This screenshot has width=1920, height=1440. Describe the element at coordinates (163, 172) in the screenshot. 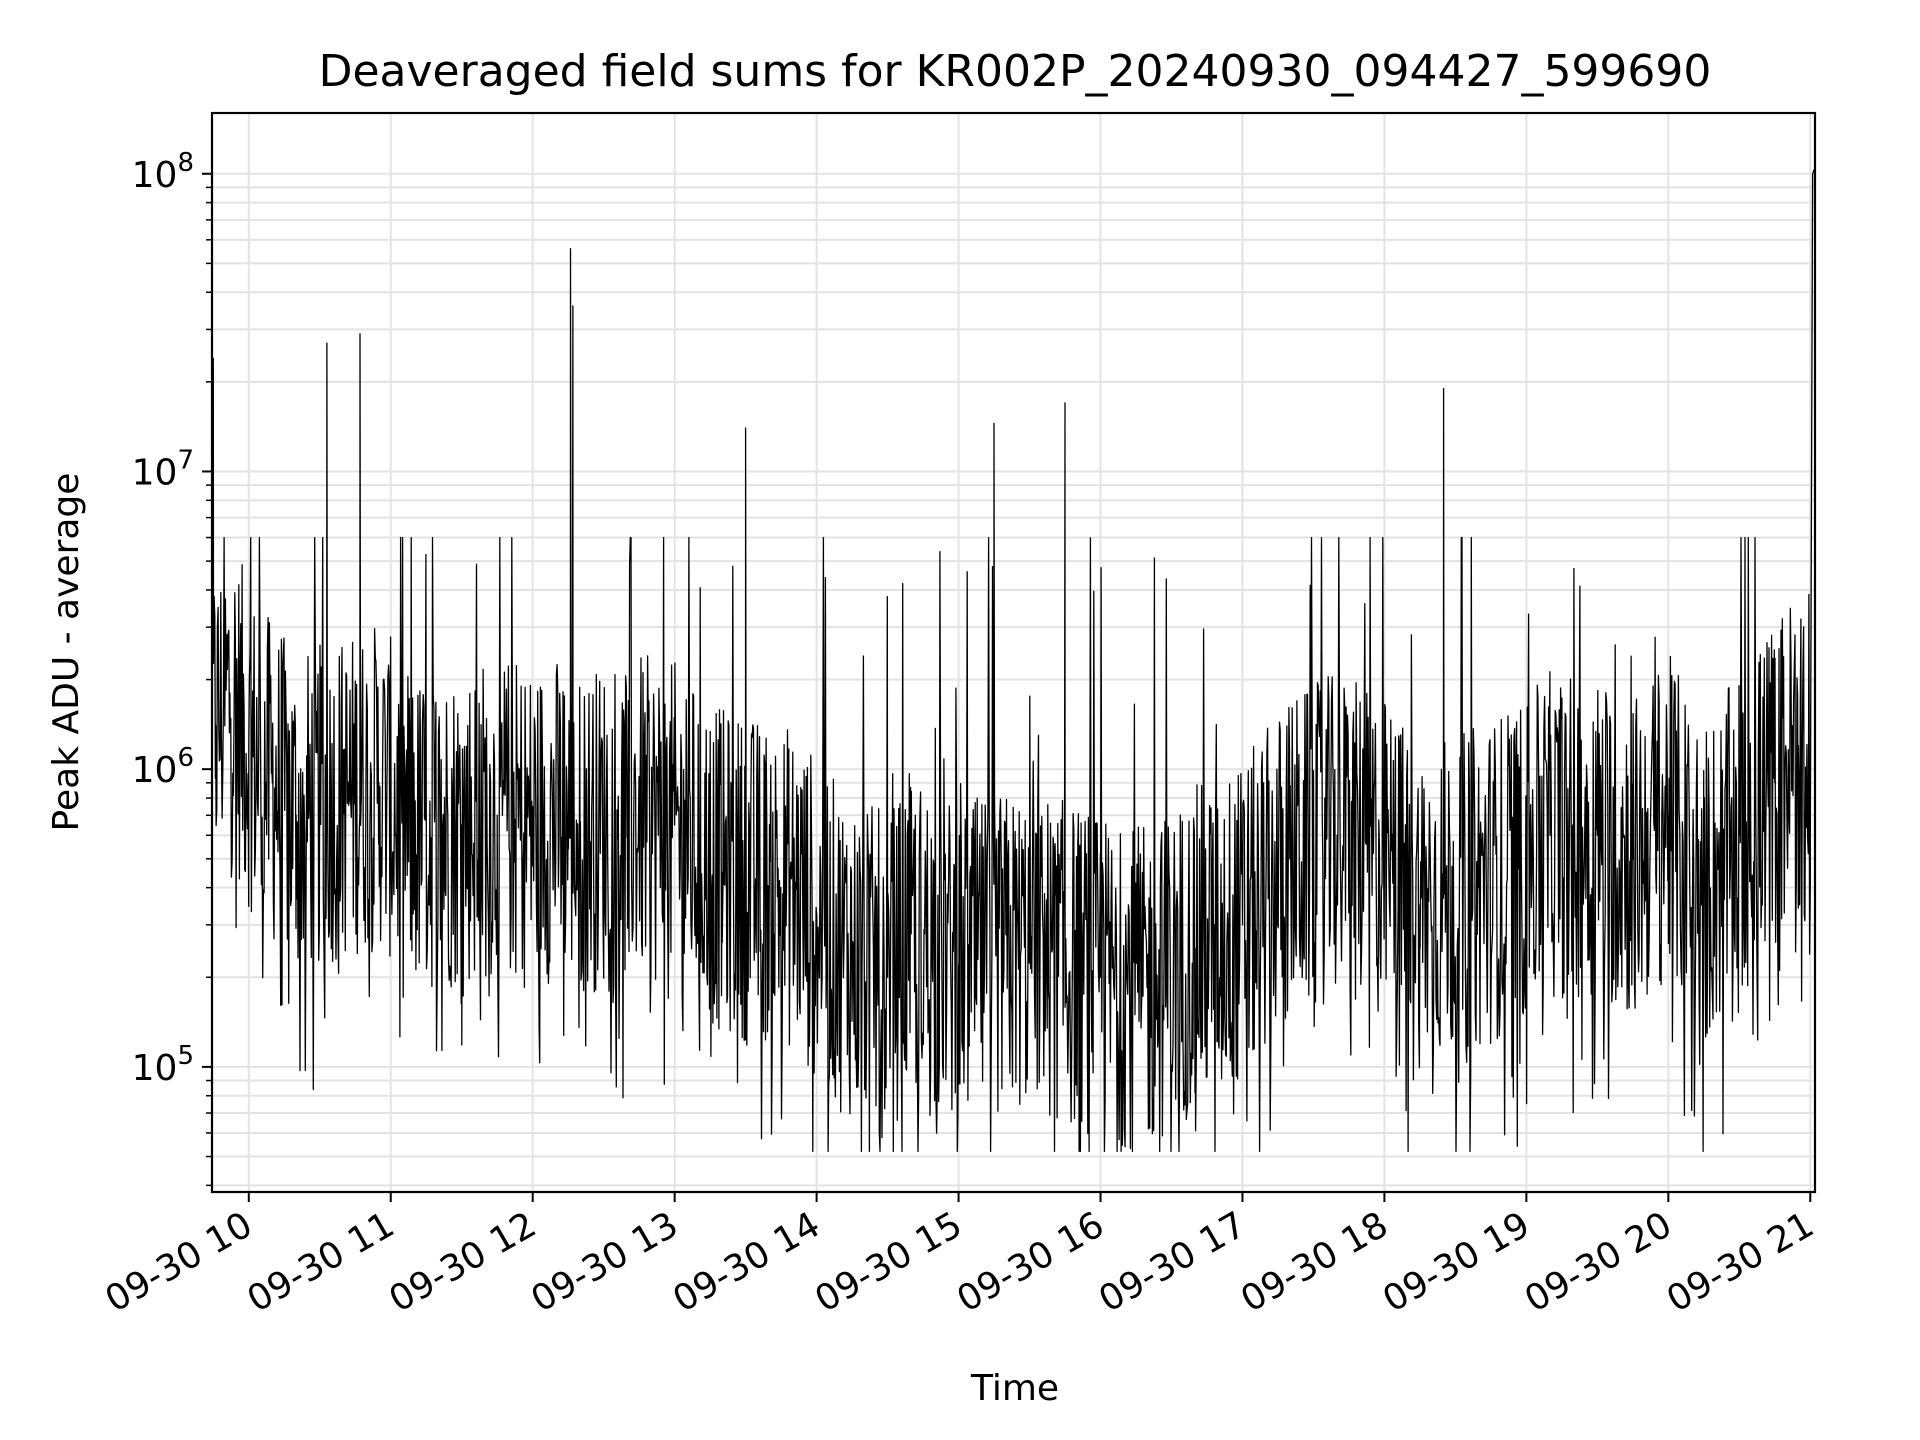

I see `y-tick-label: 10⁸` at that location.